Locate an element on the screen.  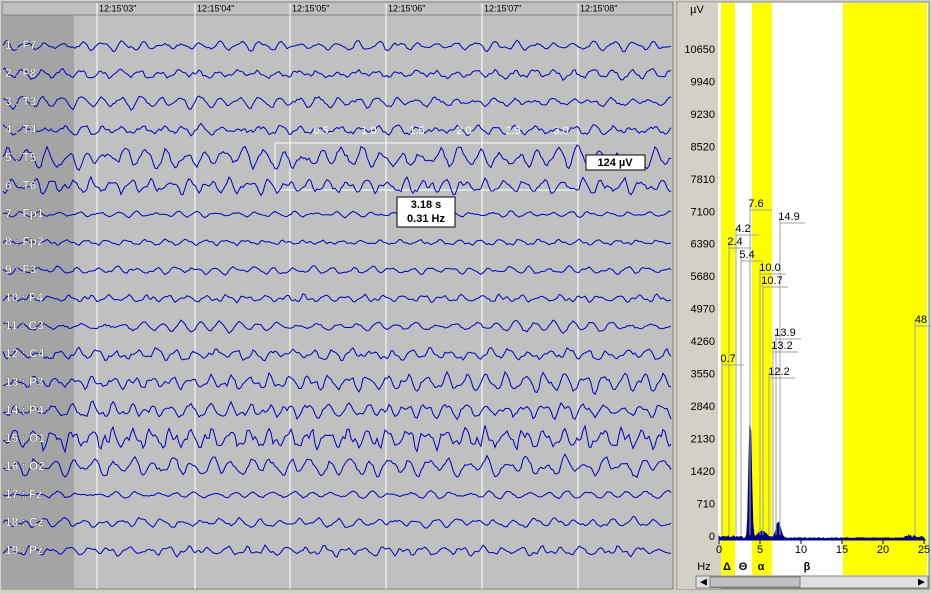
y-tick-label: 7100 is located at coordinates (703, 212).